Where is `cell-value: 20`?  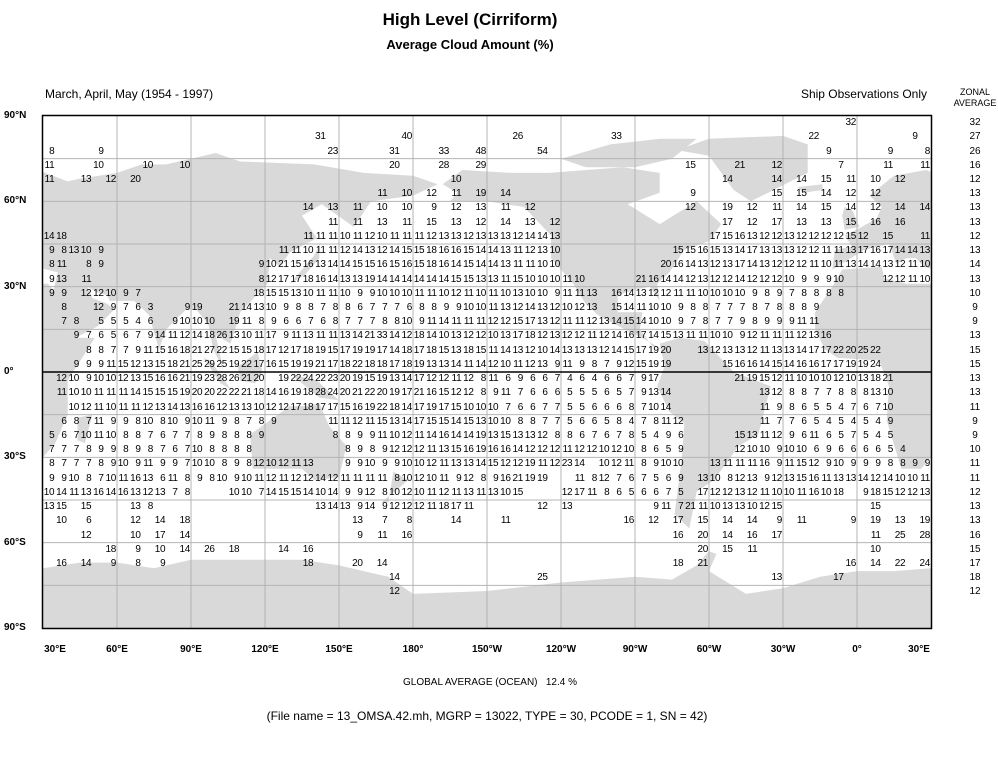 cell-value: 20 is located at coordinates (850, 350).